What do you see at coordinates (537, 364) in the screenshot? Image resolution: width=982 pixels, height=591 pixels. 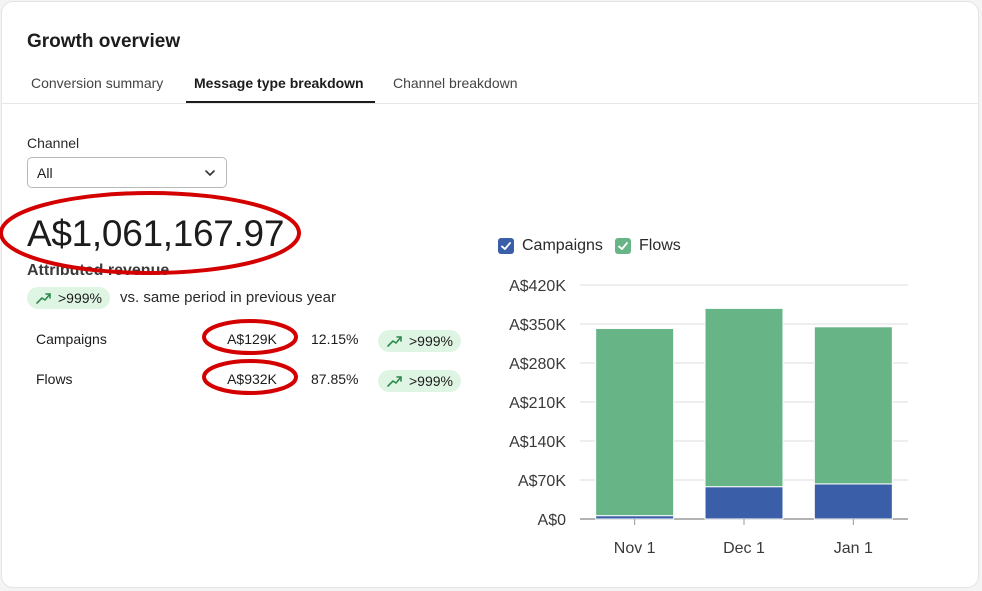 I see `y-tick-label: A$280K` at bounding box center [537, 364].